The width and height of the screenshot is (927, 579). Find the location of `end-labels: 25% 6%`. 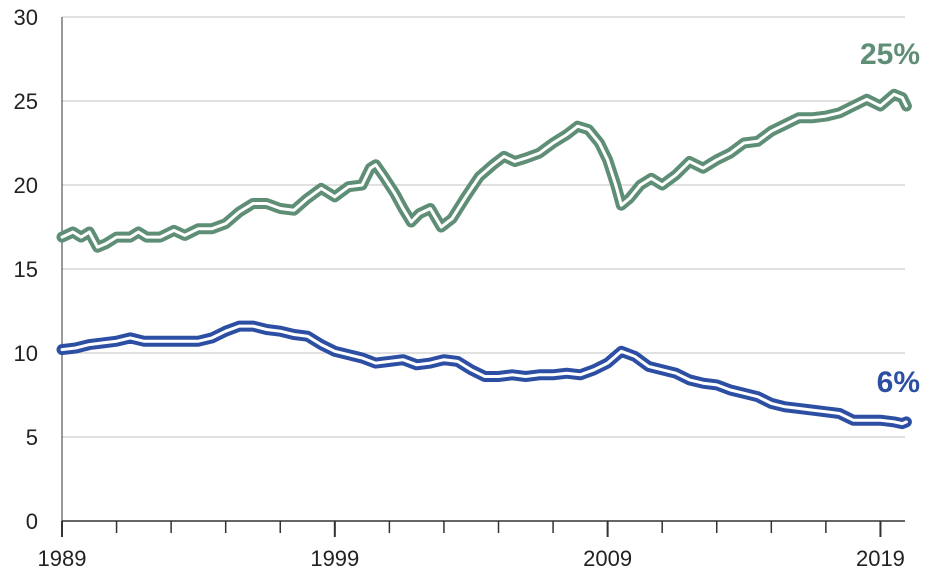

end-labels: 25% 6% is located at coordinates (890, 218).